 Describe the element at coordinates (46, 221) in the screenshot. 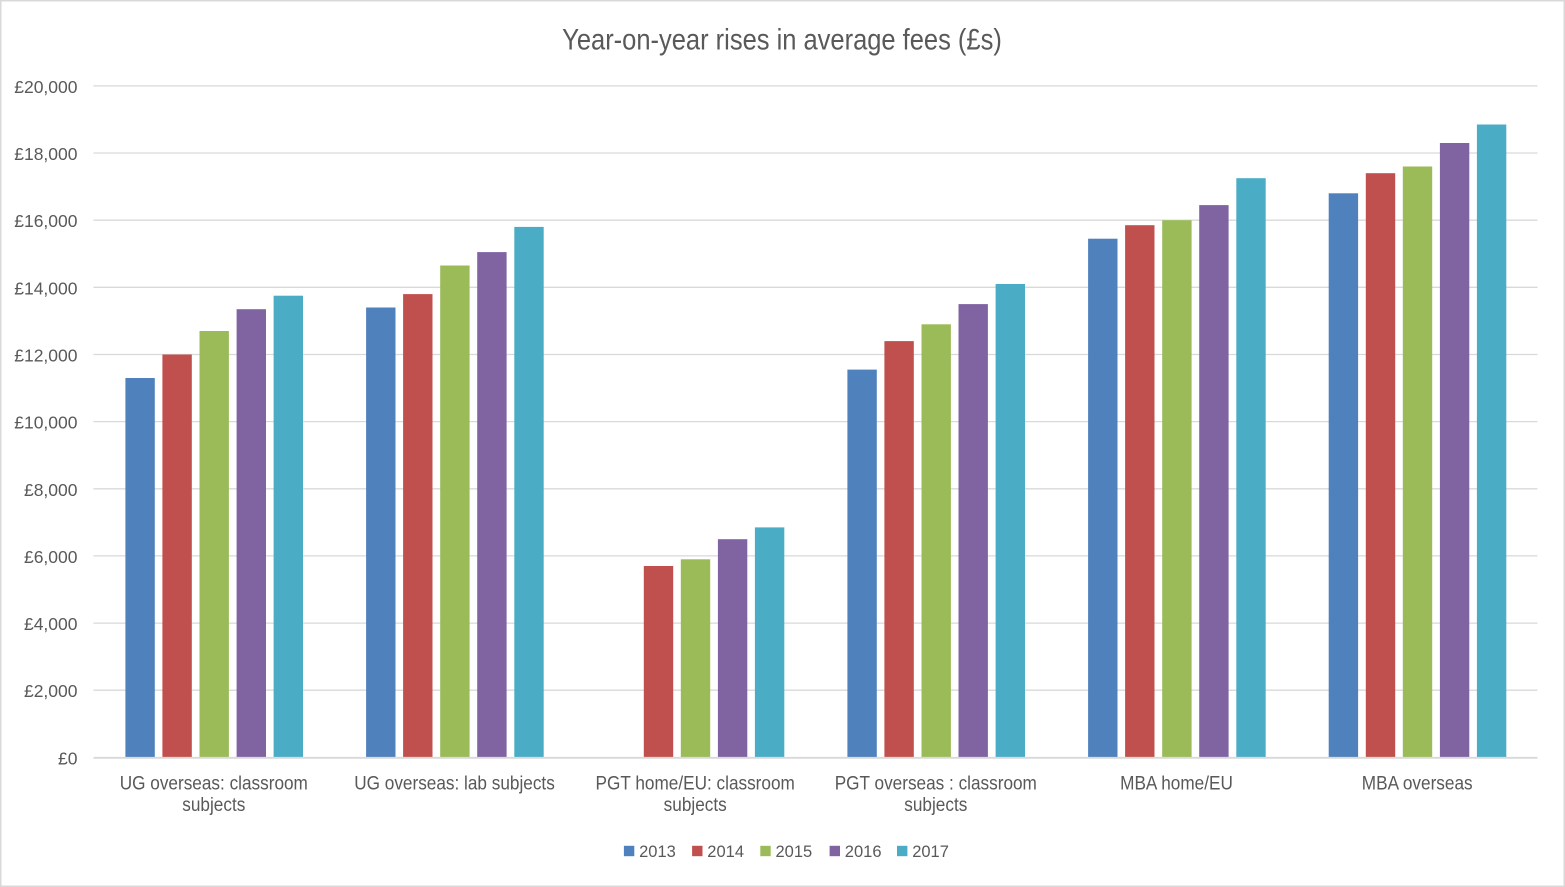

I see `svg-text: £16,000` at that location.